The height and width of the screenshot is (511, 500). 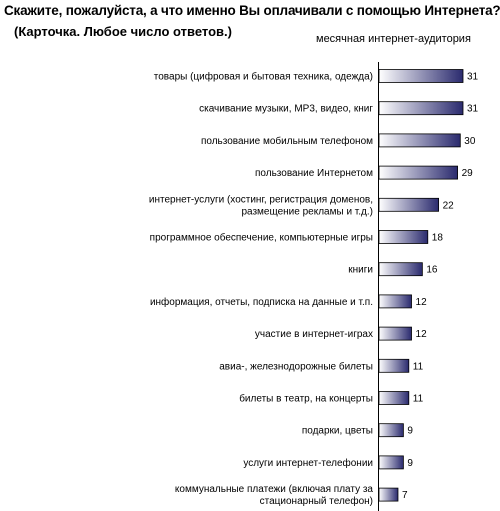 I want to click on category-label: услуги интернет-телефонии, so click(x=308, y=463).